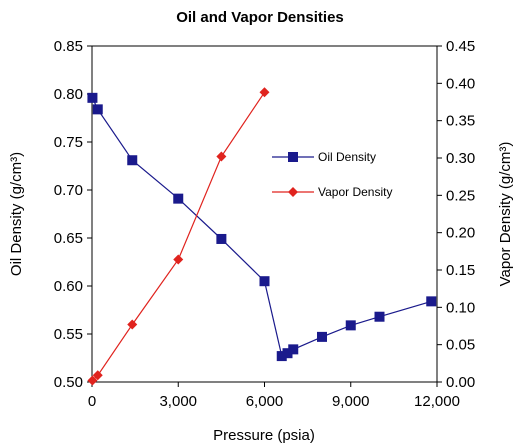  I want to click on y-left-tick-label: 0.55, so click(68, 334).